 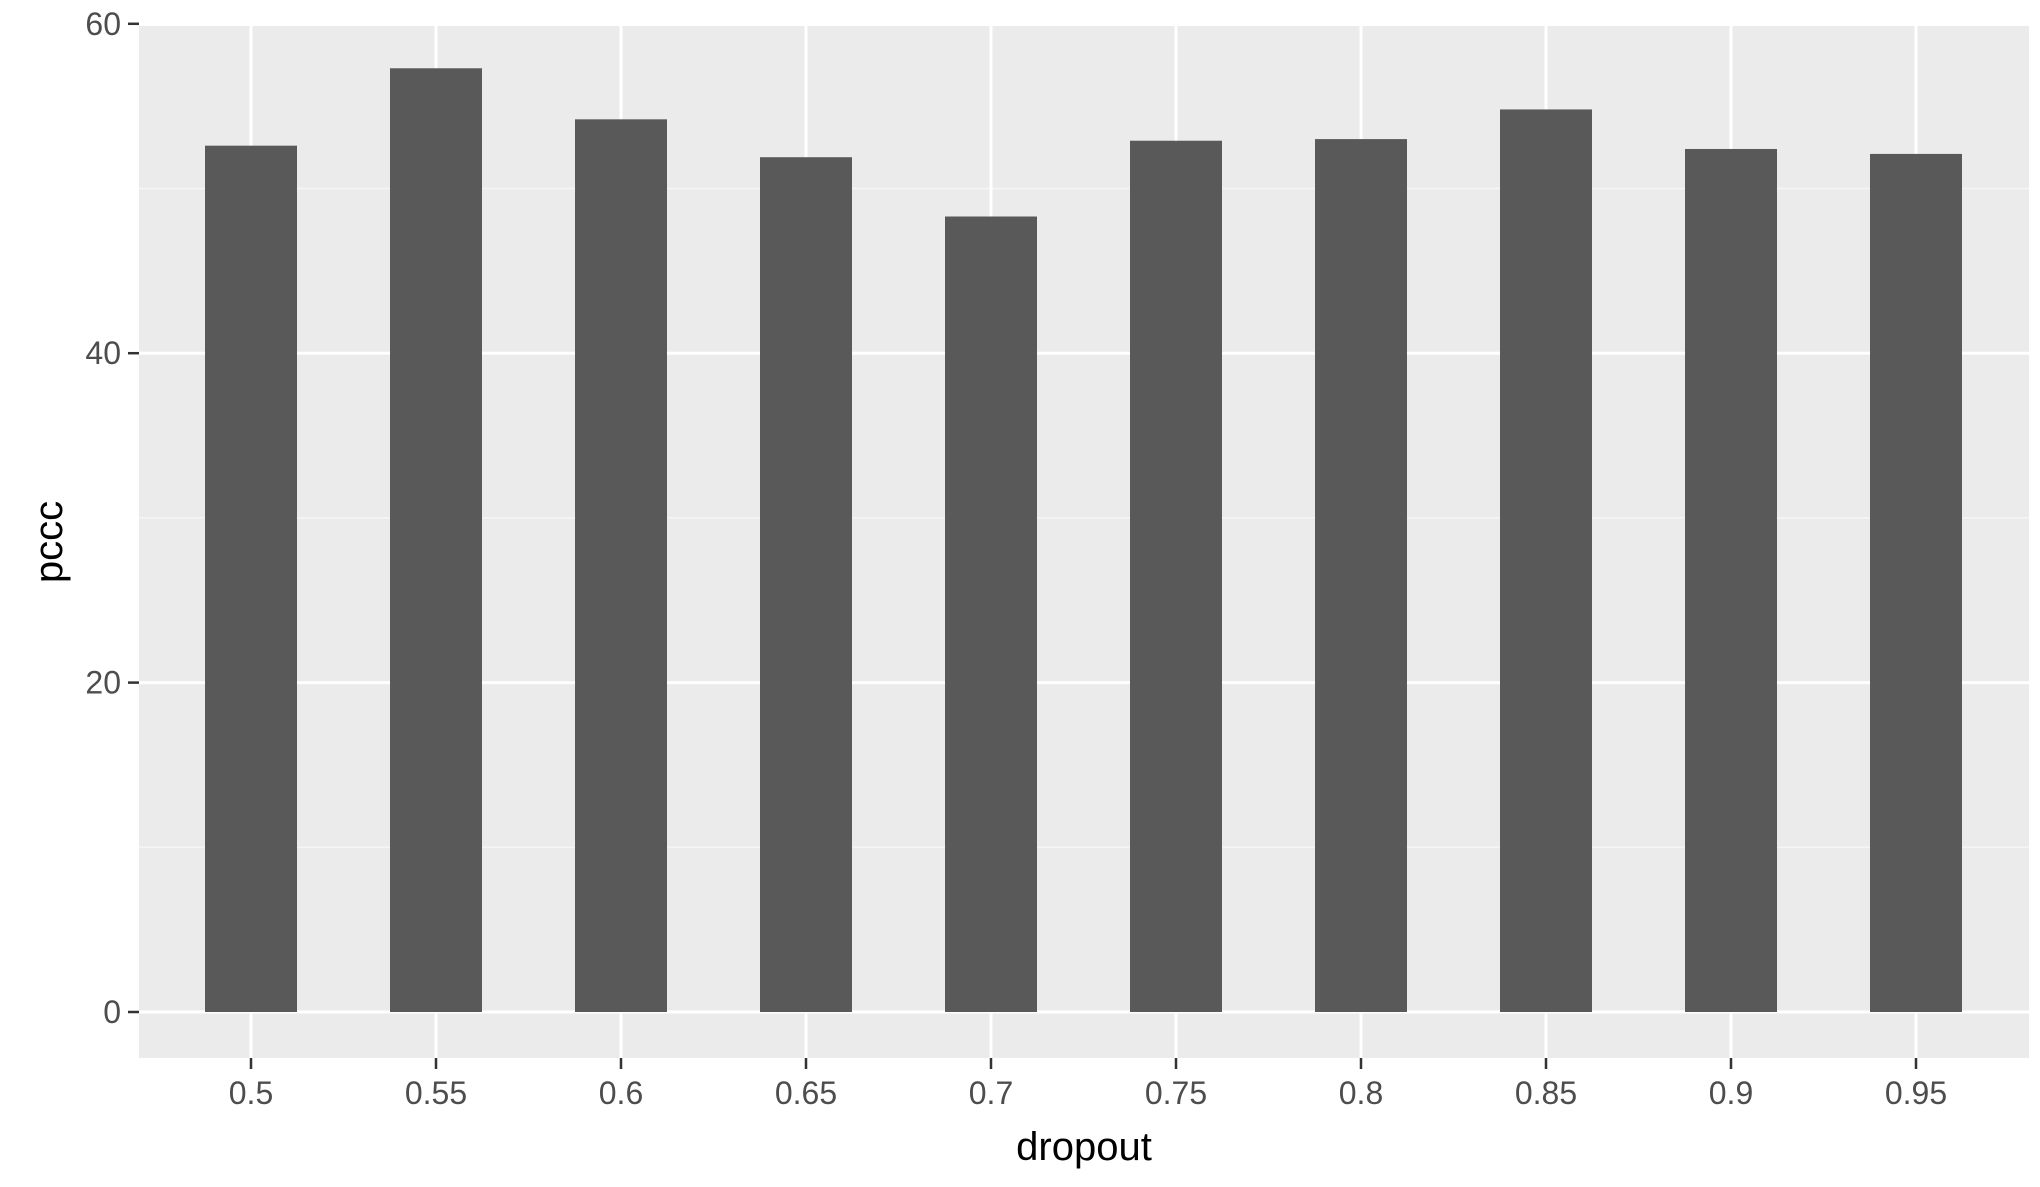 I want to click on x-tick-label: 0.8, so click(x=1361, y=1093).